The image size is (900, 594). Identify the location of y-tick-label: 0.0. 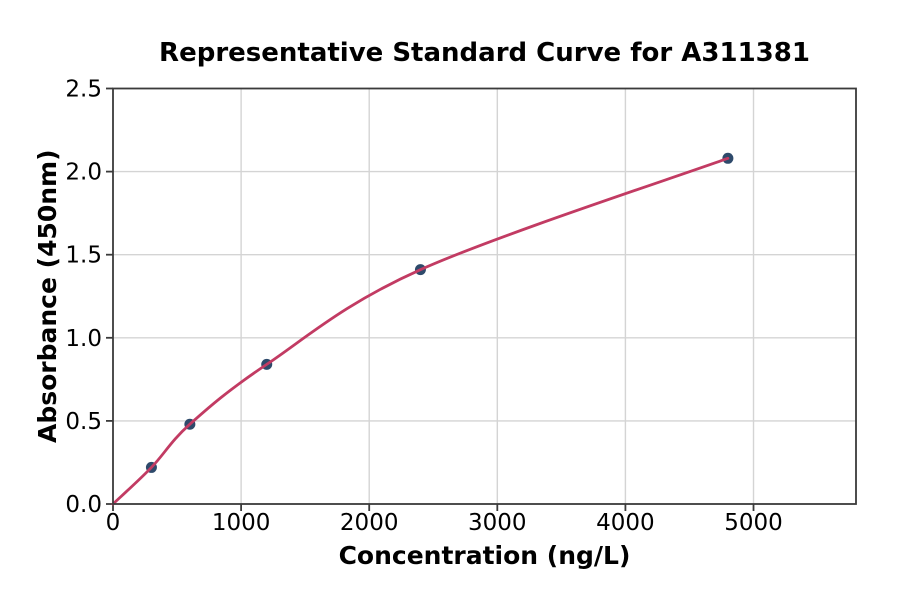
(83, 505).